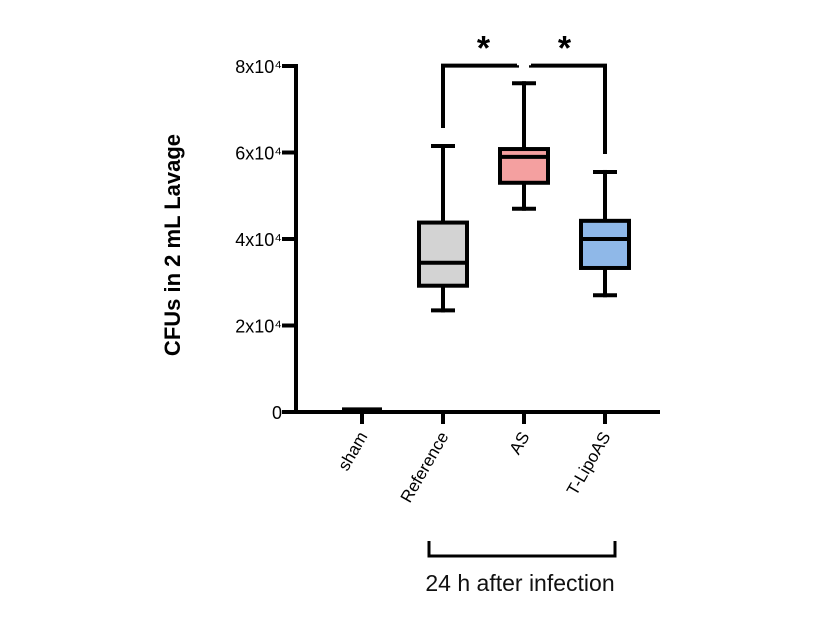 This screenshot has height=624, width=832. I want to click on box-AS, so click(524, 166).